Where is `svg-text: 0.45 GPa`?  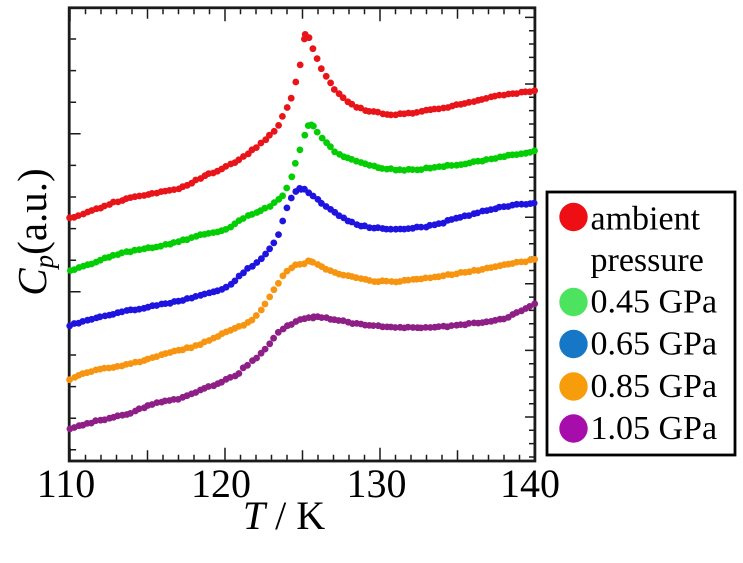 svg-text: 0.45 GPa is located at coordinates (654, 302).